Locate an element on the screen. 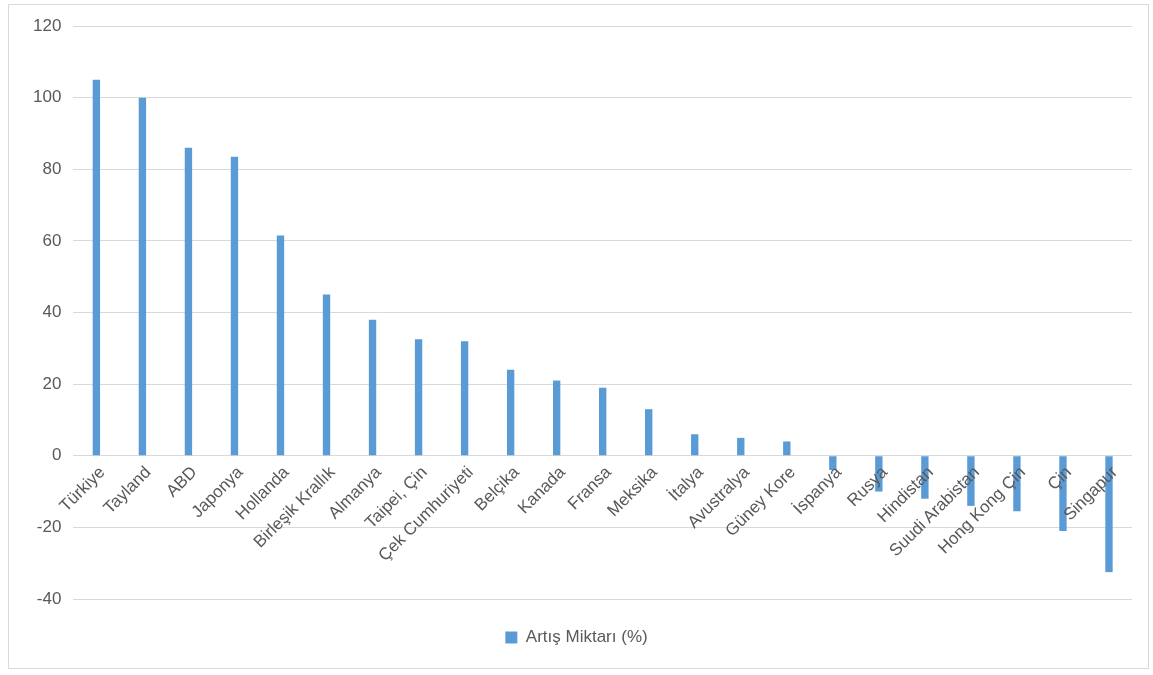 The width and height of the screenshot is (1153, 675). y-tick-label: 120 is located at coordinates (47, 25).